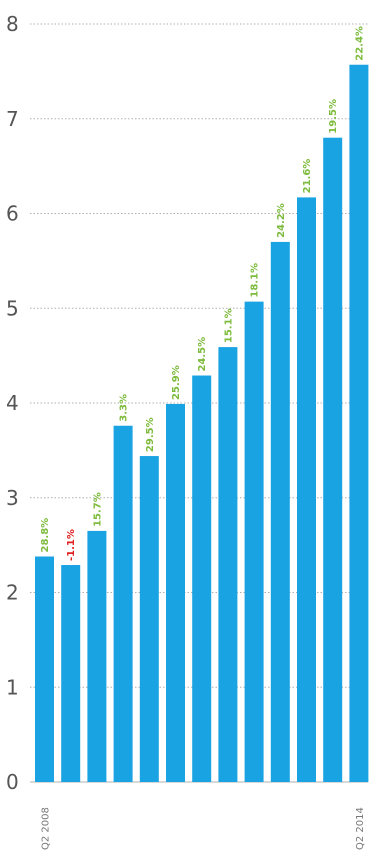 This screenshot has height=852, width=370. Describe the element at coordinates (12, 782) in the screenshot. I see `y-tick-label: 0` at that location.